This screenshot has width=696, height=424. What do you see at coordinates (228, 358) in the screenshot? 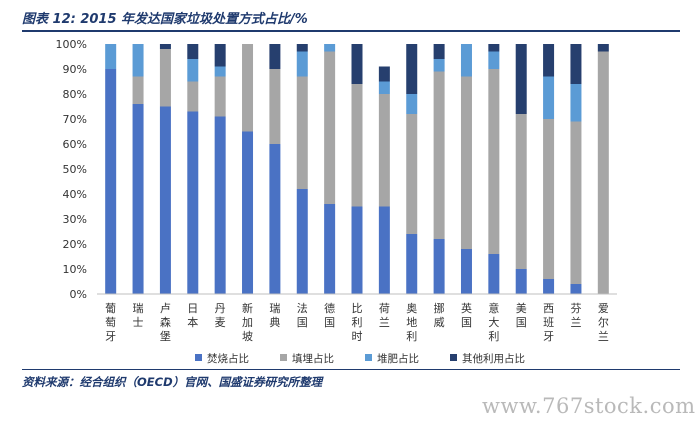
I see `legend-label: 焚烧占比` at bounding box center [228, 358].